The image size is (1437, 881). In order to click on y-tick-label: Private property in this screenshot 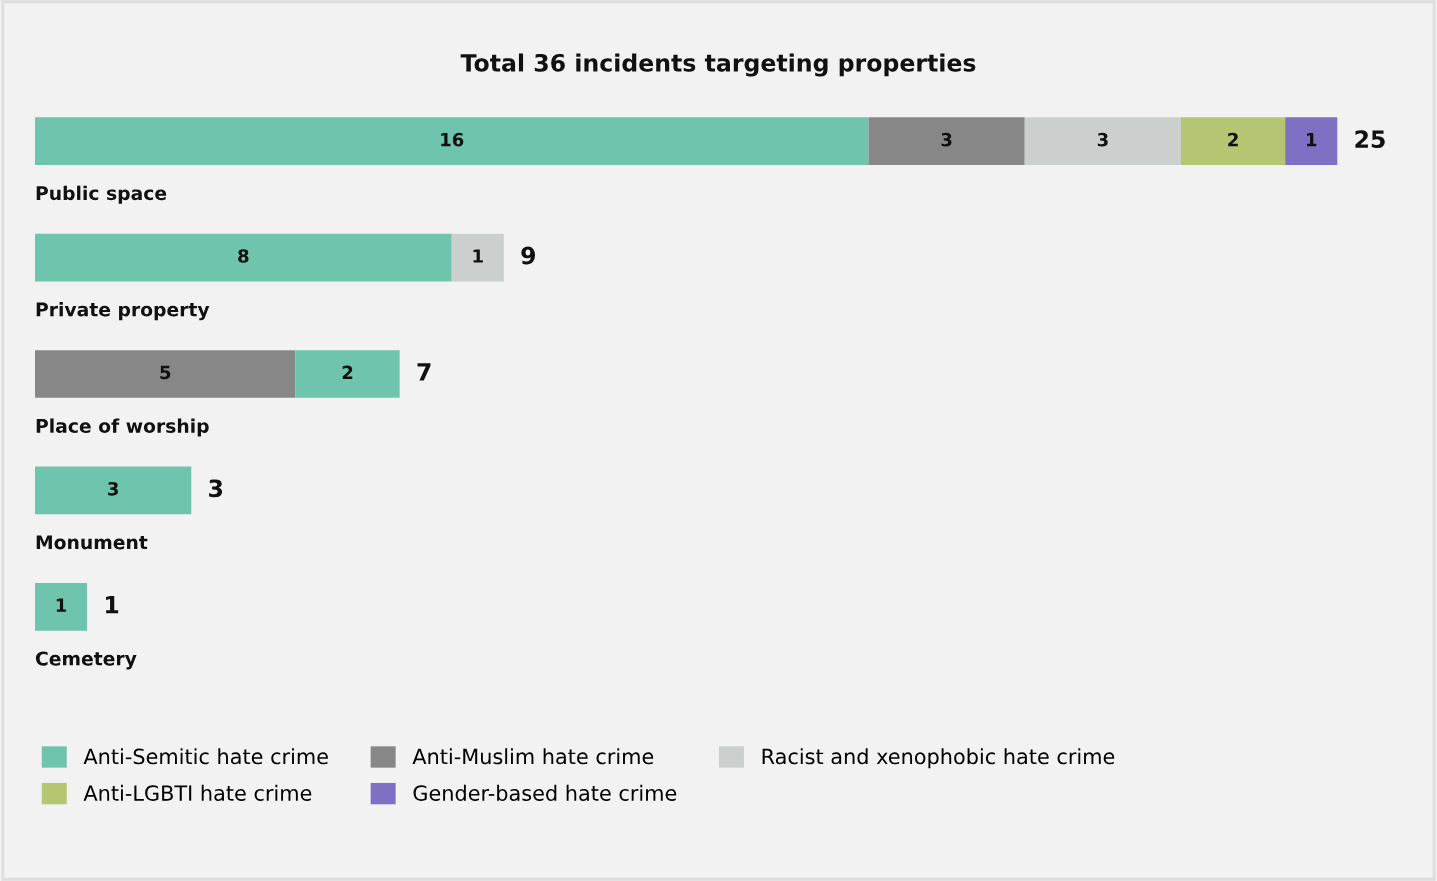, I will do `click(123, 311)`.